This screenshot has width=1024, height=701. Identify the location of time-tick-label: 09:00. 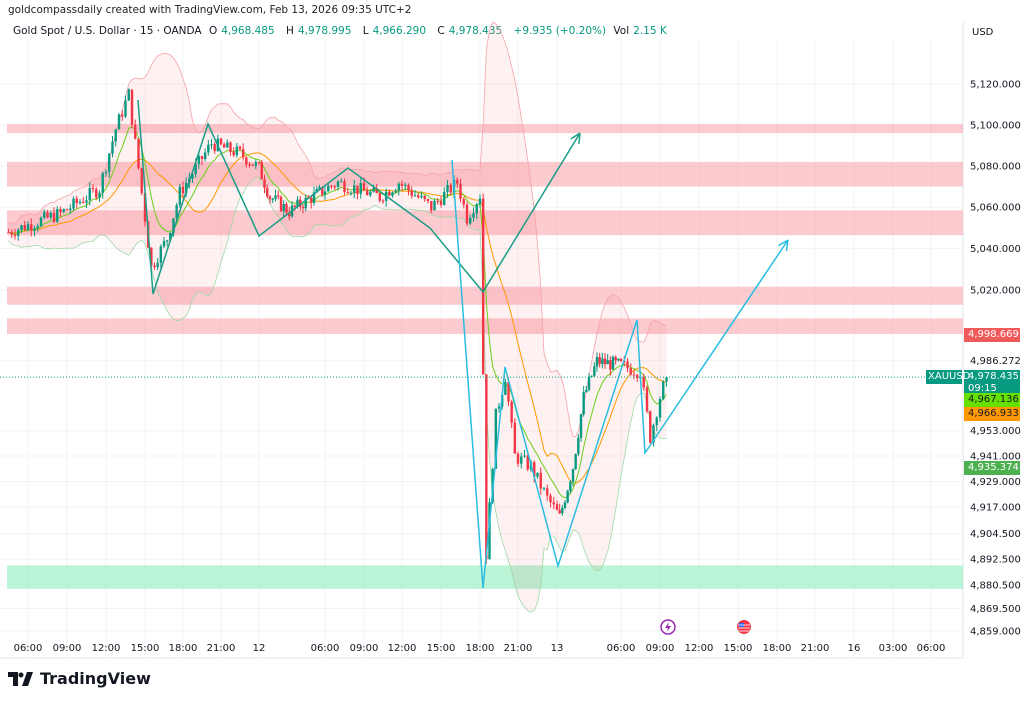
(660, 648).